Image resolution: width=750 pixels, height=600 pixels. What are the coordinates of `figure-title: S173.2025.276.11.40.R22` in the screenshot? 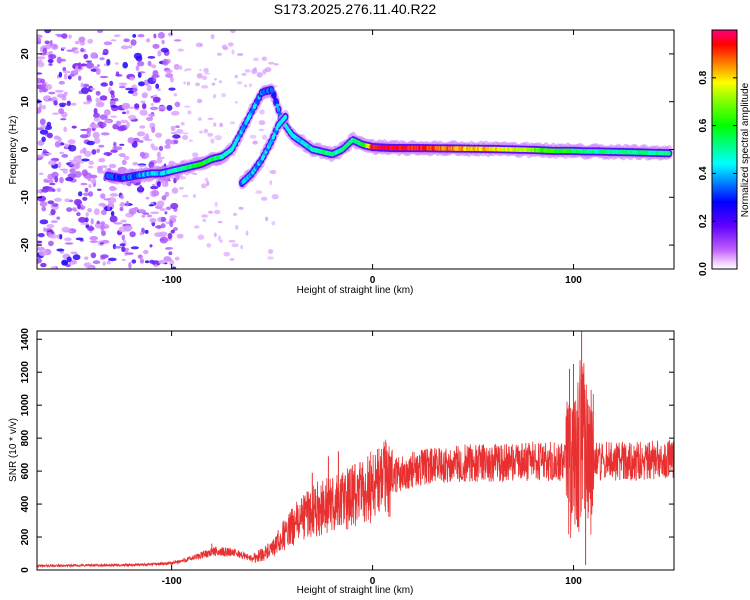 It's located at (355, 9).